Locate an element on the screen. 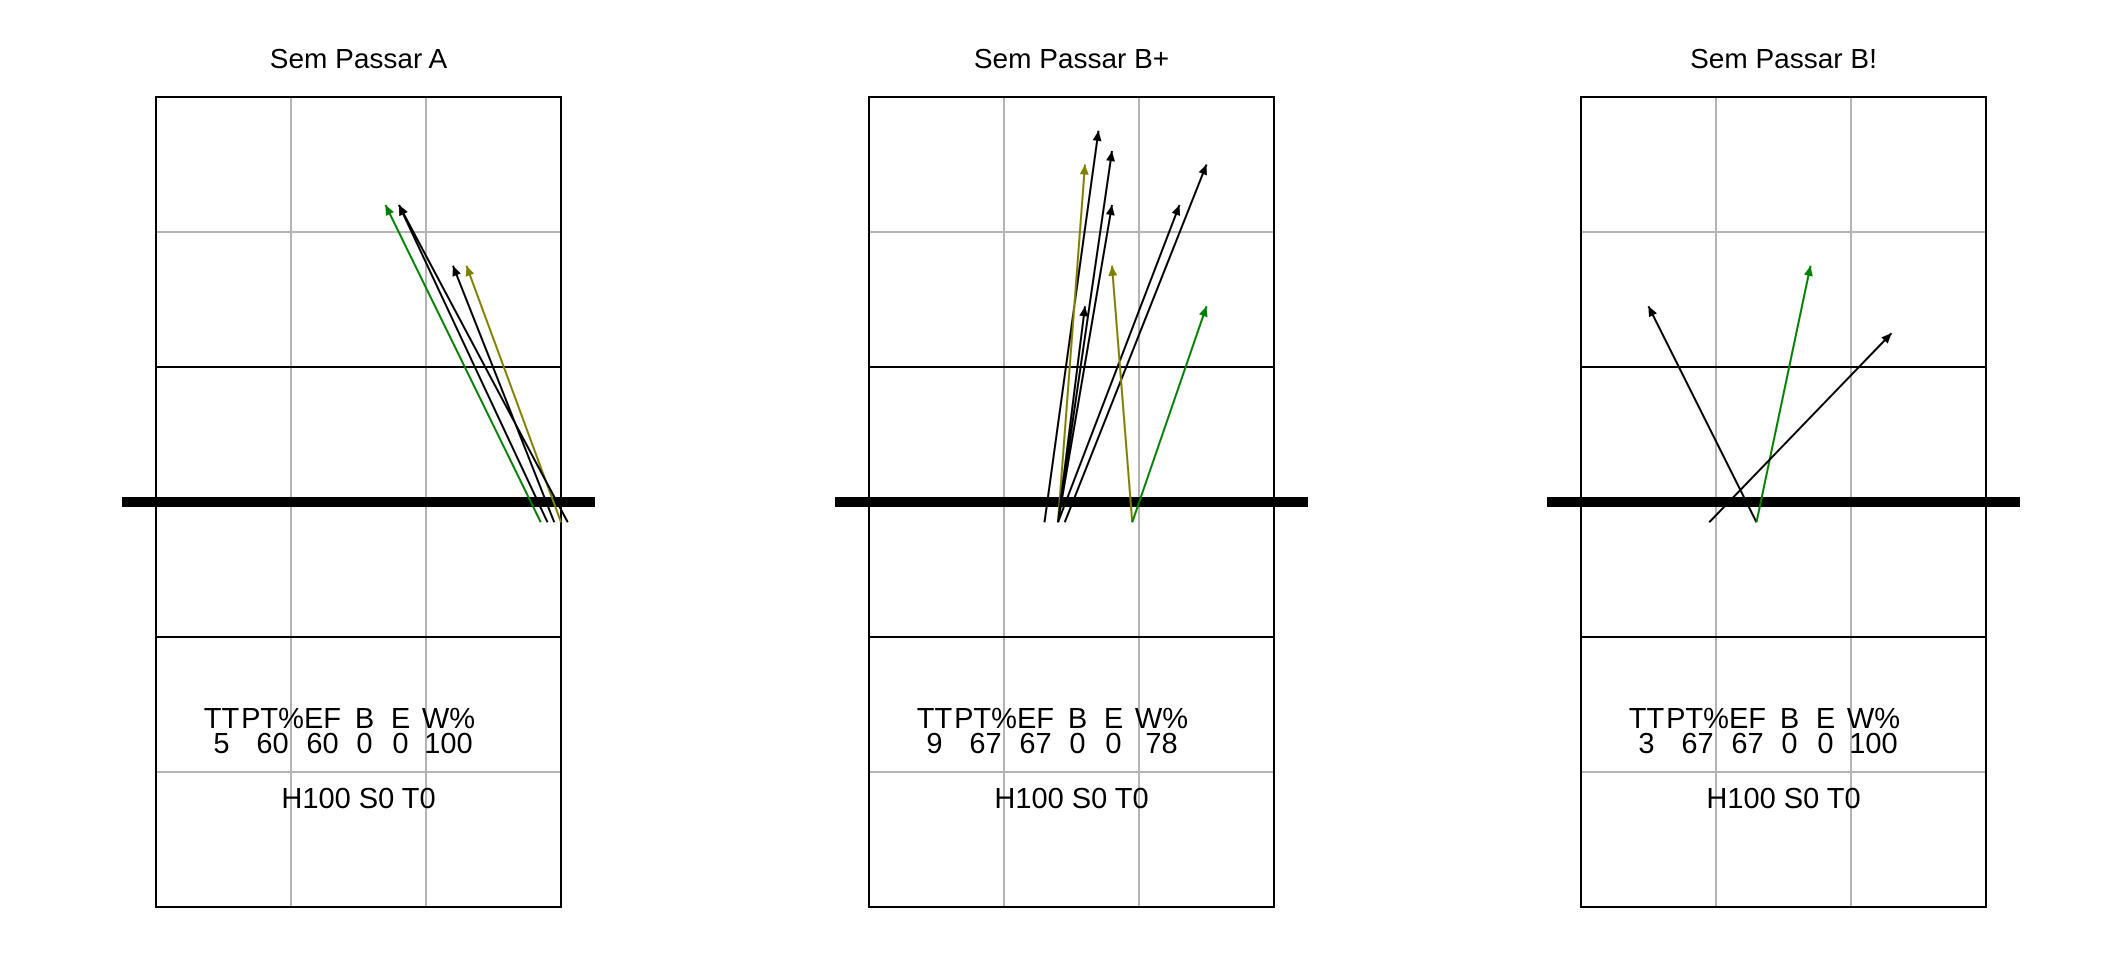  stat-value-ef: 60 is located at coordinates (322, 744).